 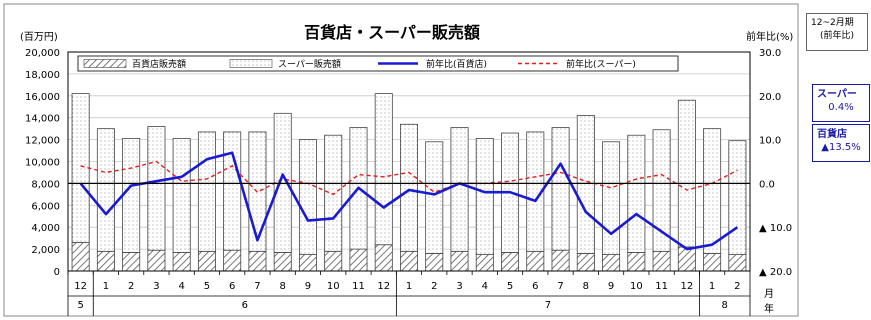 What do you see at coordinates (105, 63) in the screenshot?
I see `legend-swatch-dept` at bounding box center [105, 63].